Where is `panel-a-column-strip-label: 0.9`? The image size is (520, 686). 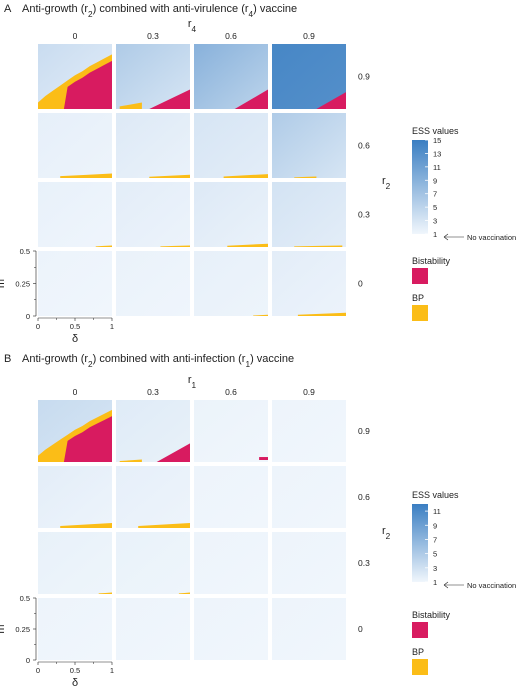 panel-a-column-strip-label: 0.9 is located at coordinates (309, 36).